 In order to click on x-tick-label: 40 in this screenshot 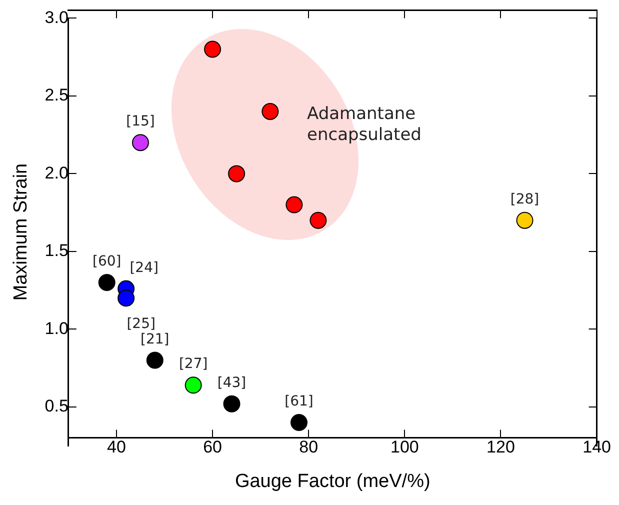, I will do `click(116, 447)`.